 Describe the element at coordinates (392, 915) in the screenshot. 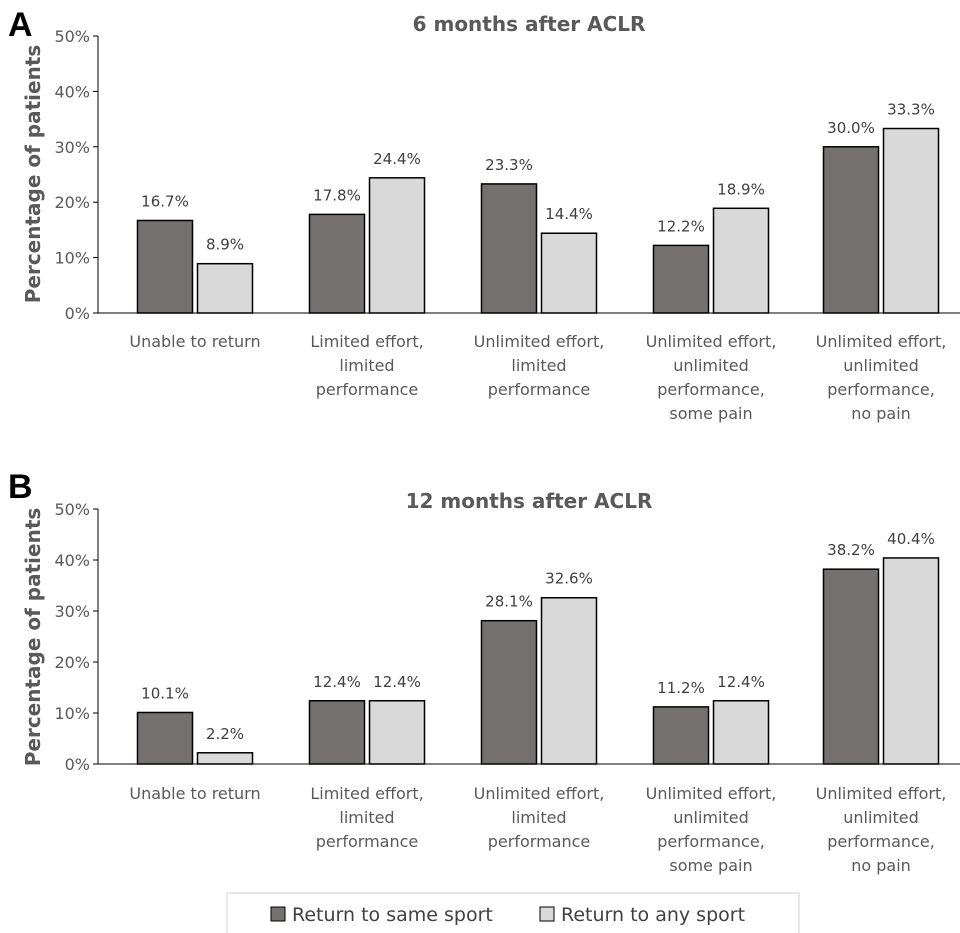

I see `legend-label-same-sport: Return to same sport` at that location.